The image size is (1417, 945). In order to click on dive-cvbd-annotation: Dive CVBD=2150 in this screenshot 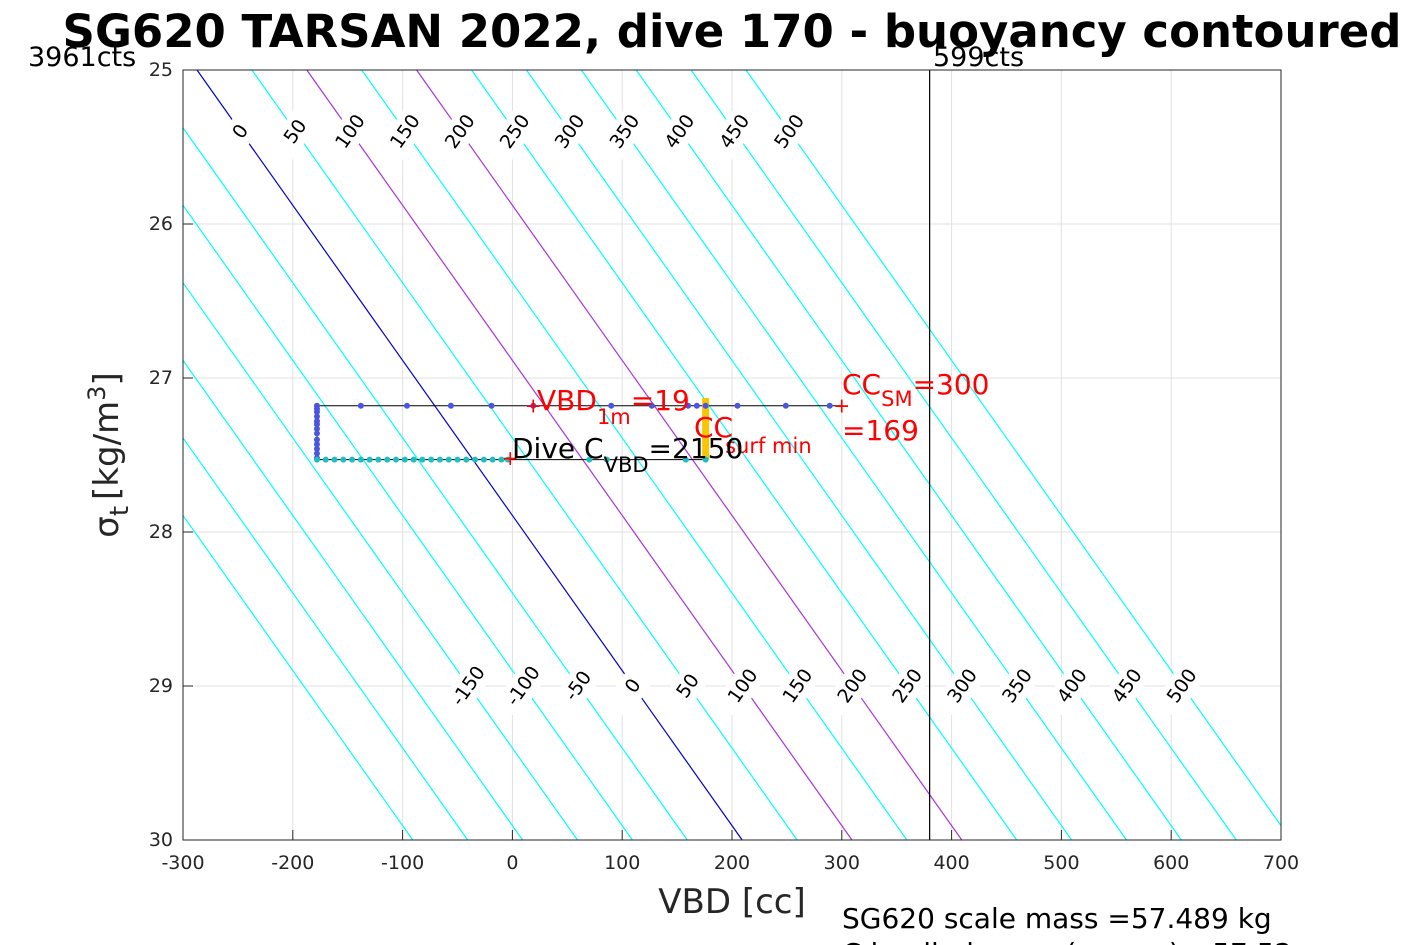, I will do `click(627, 454)`.